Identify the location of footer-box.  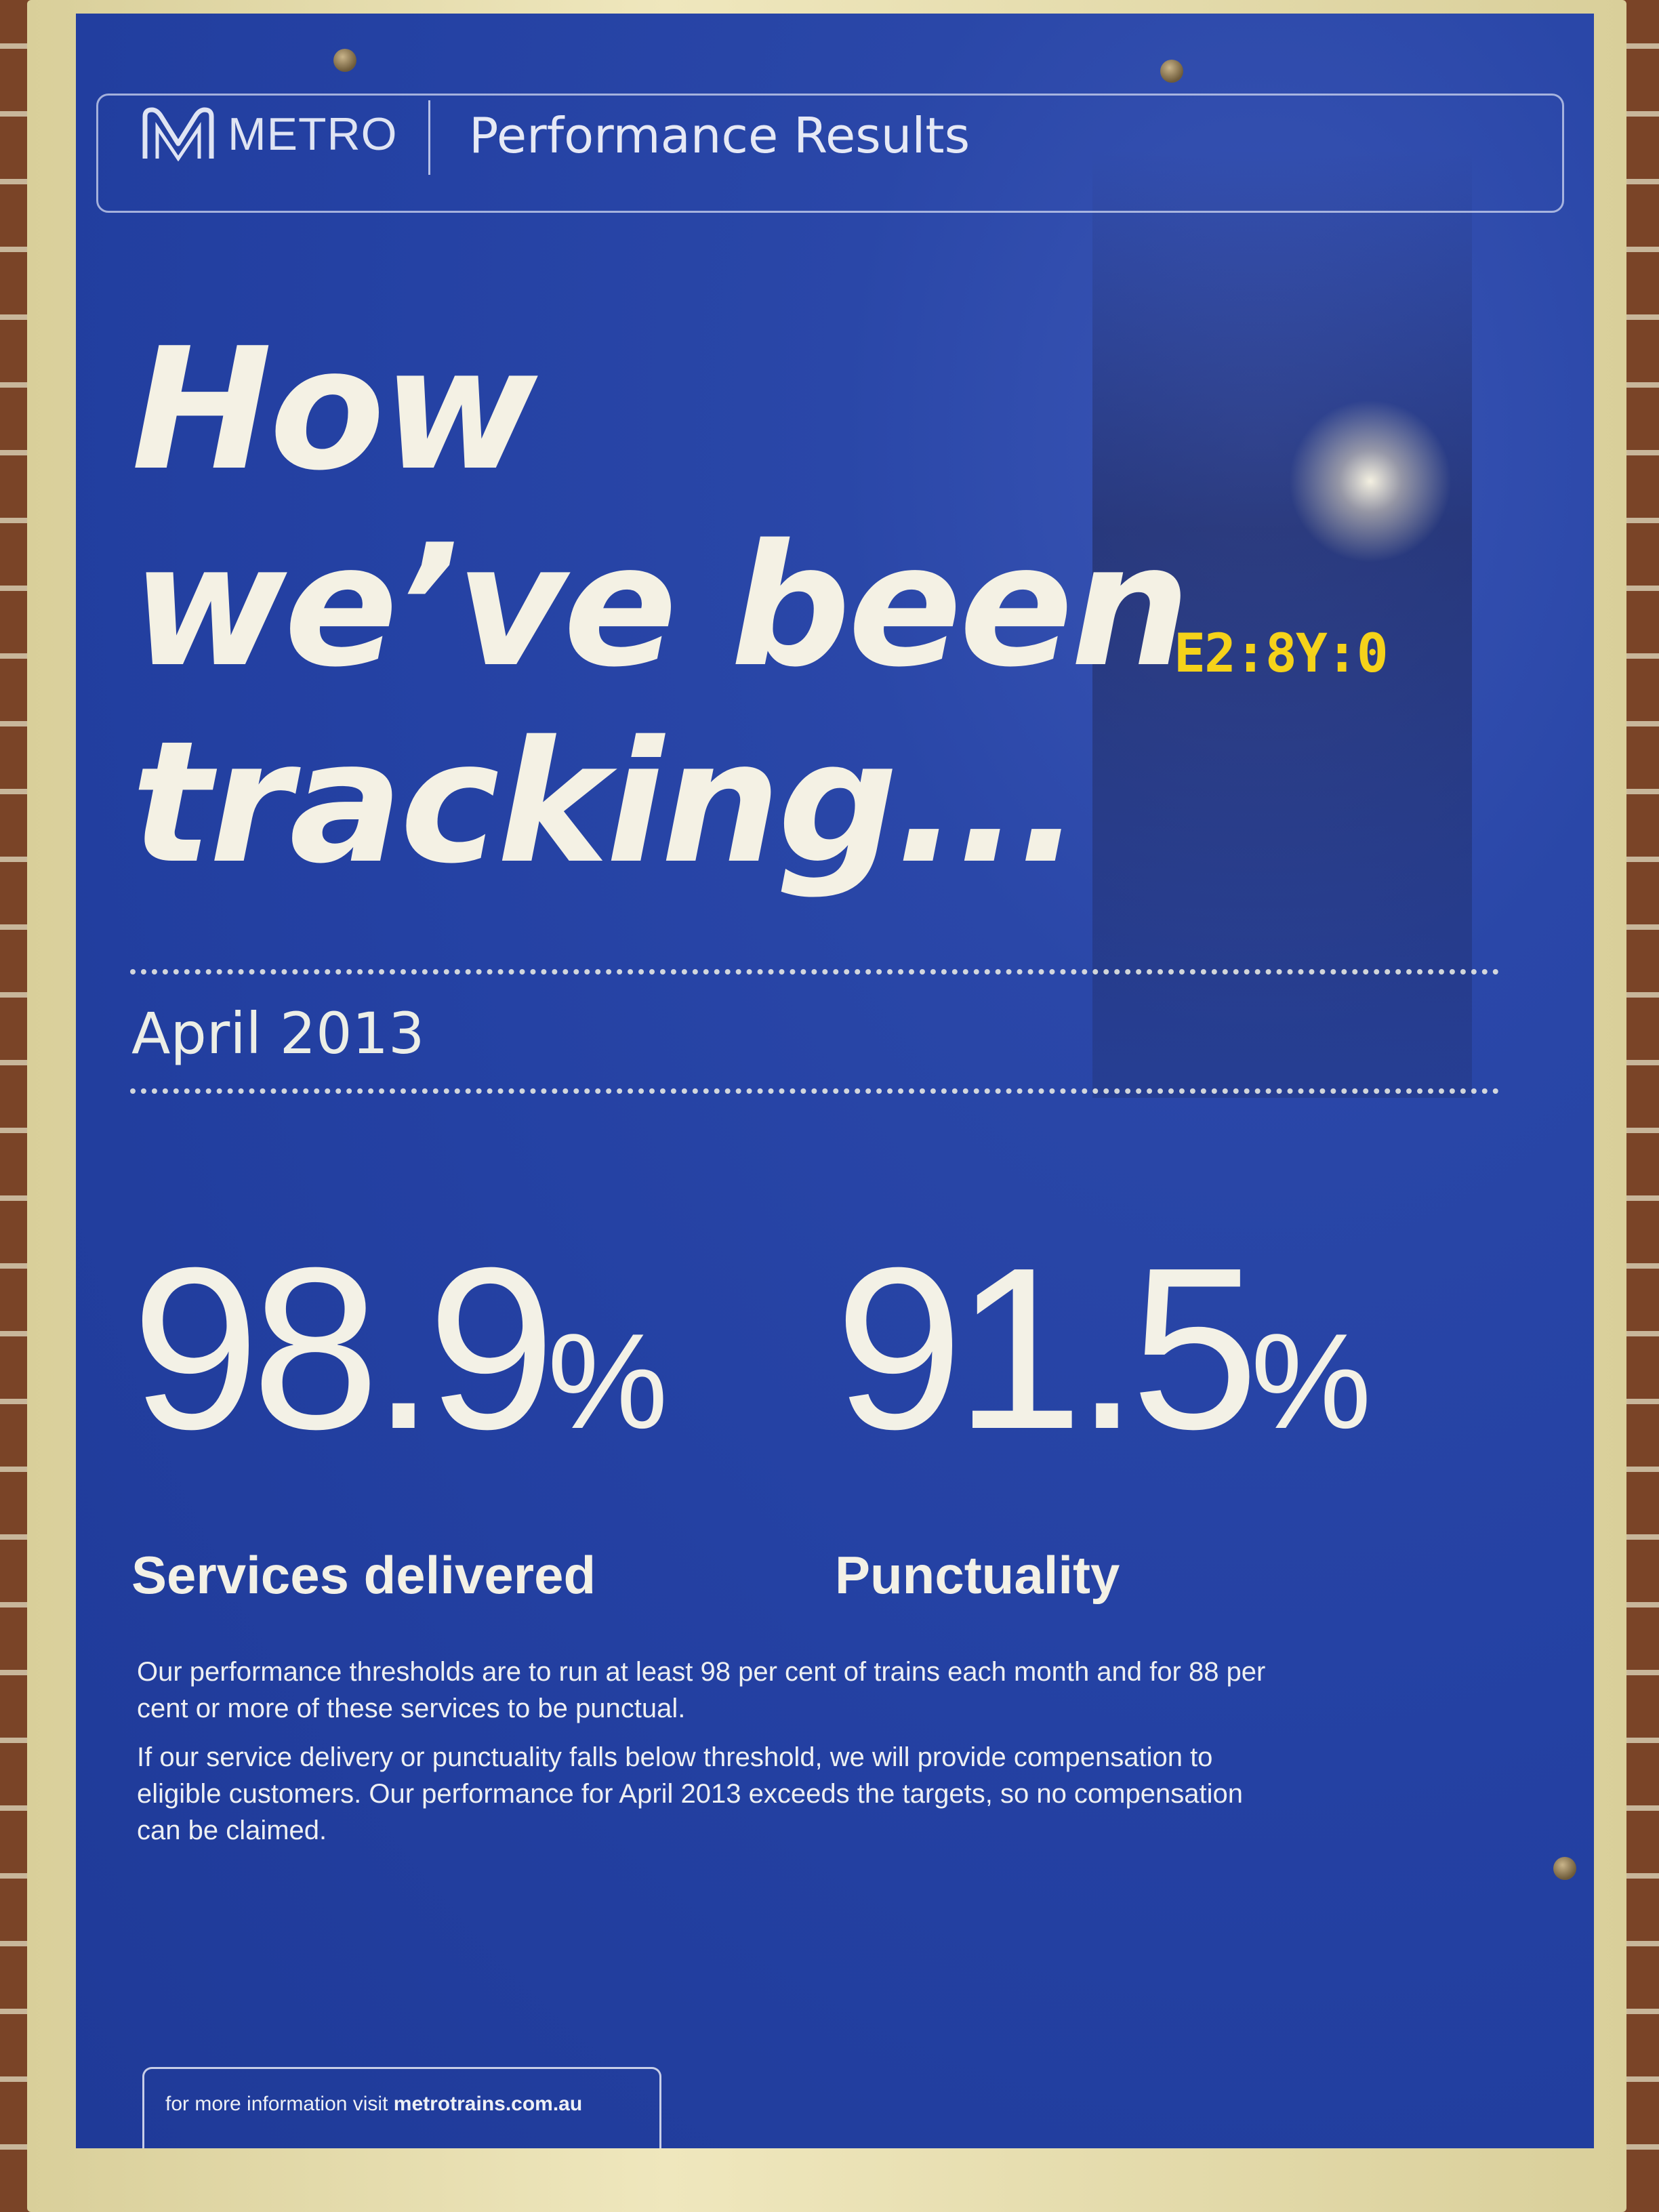
(401, 2107).